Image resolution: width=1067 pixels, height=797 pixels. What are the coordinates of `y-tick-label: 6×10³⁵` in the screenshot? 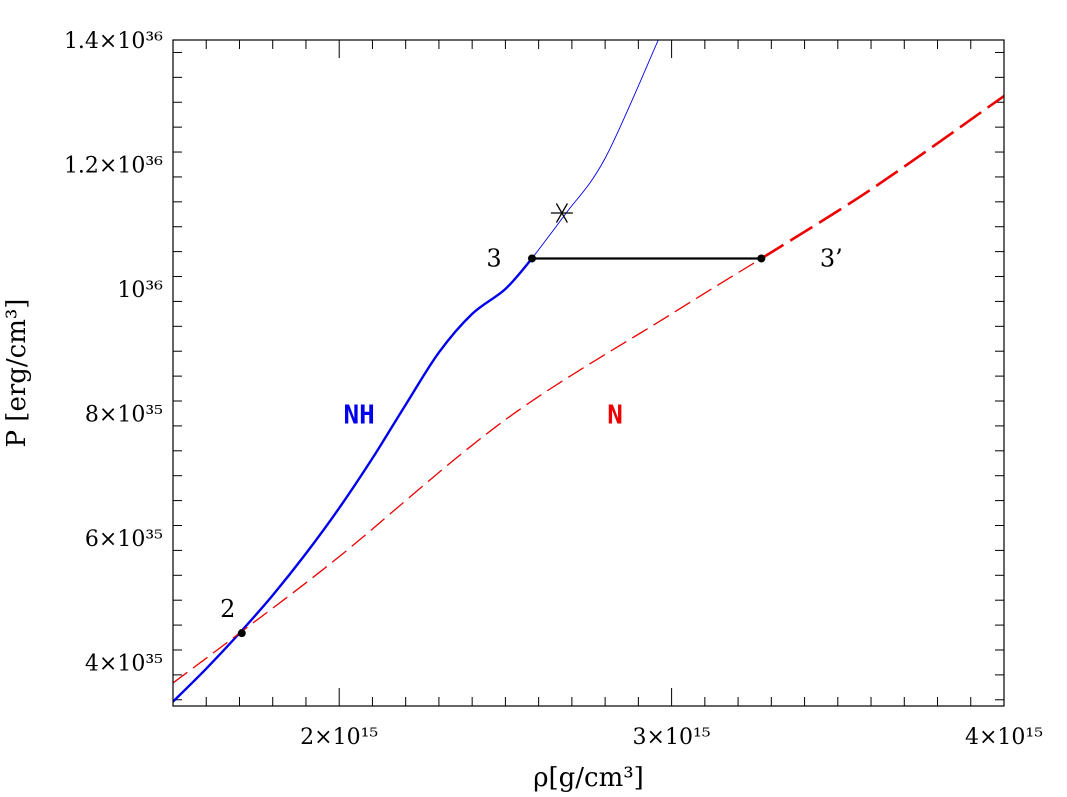 It's located at (124, 539).